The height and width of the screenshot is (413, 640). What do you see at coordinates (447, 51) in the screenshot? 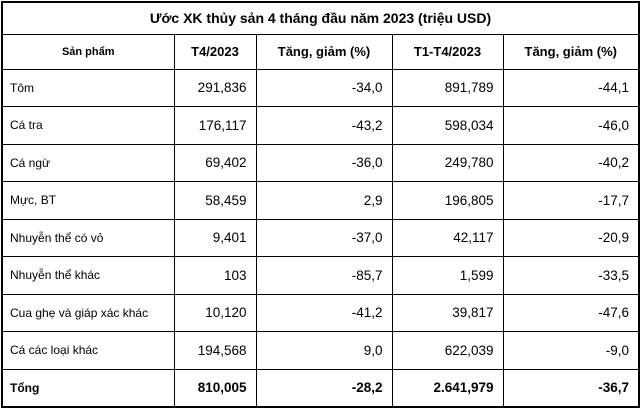
I see `column-header-t1-t4-2023: T1-T4/2023` at bounding box center [447, 51].